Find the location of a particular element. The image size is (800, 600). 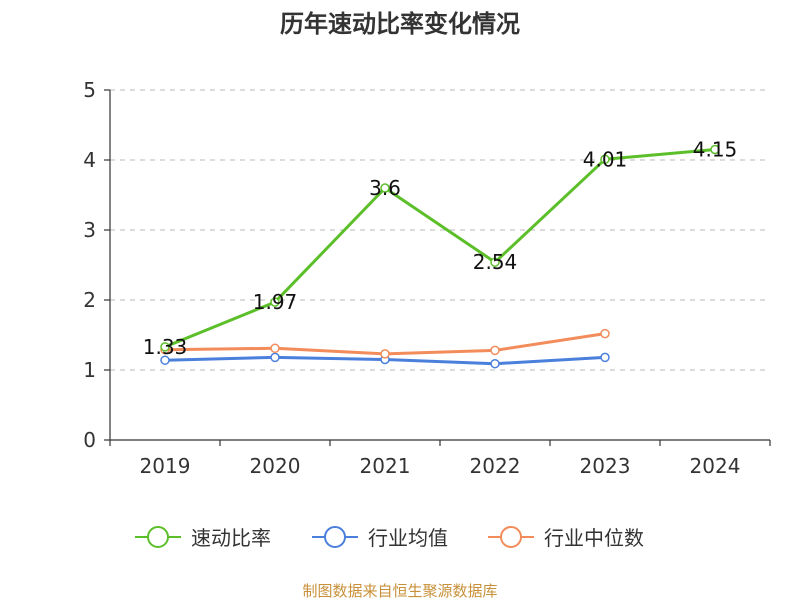

data-label: 3.6 is located at coordinates (385, 188).